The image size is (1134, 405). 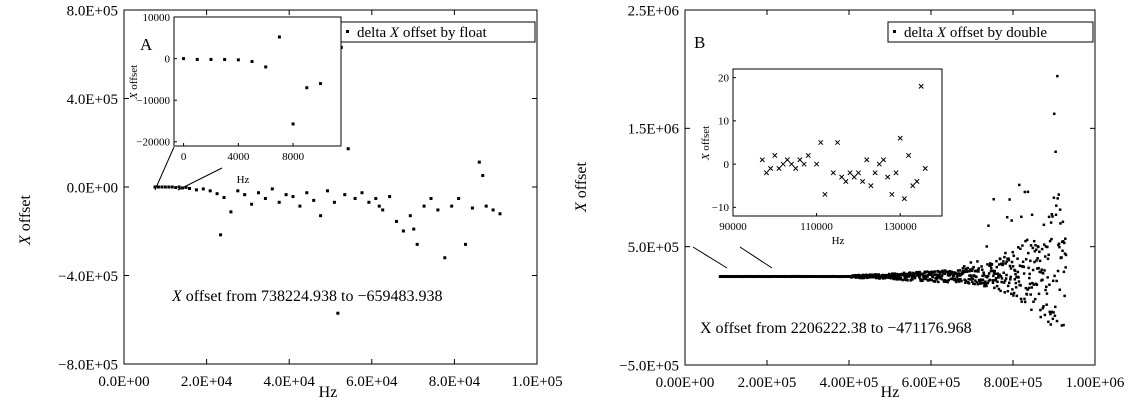 What do you see at coordinates (931, 383) in the screenshot?
I see `x-tick-label: 6.00E+05` at bounding box center [931, 383].